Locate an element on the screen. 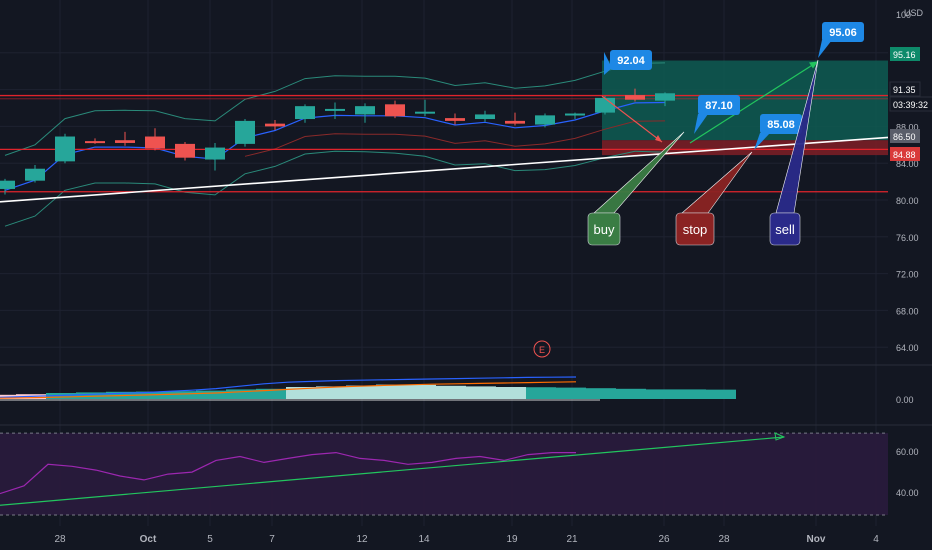 This screenshot has height=550, width=932. callout-95-06-box is located at coordinates (843, 32).